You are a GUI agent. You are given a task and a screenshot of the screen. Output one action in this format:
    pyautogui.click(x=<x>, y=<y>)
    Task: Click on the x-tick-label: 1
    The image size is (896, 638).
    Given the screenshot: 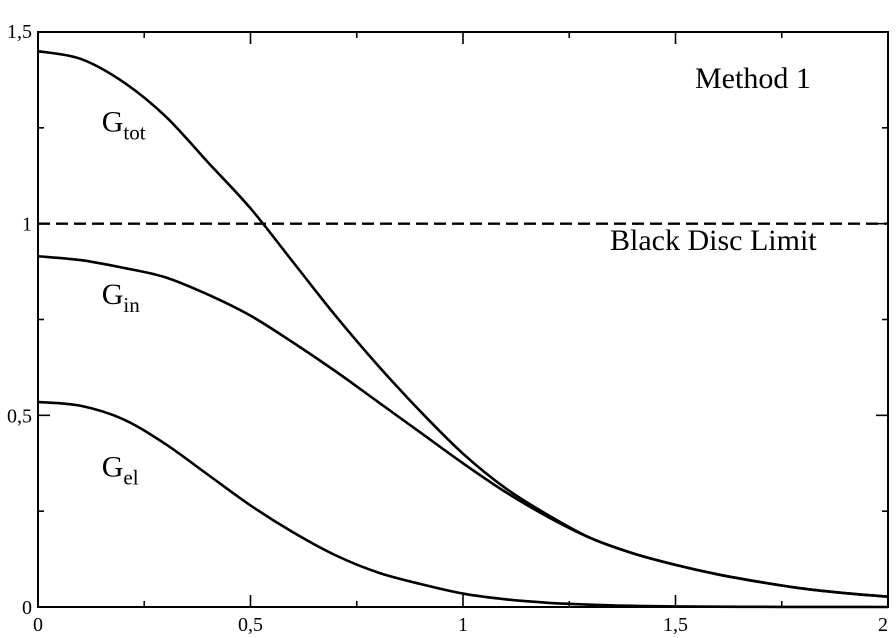 What is the action you would take?
    pyautogui.click(x=463, y=625)
    